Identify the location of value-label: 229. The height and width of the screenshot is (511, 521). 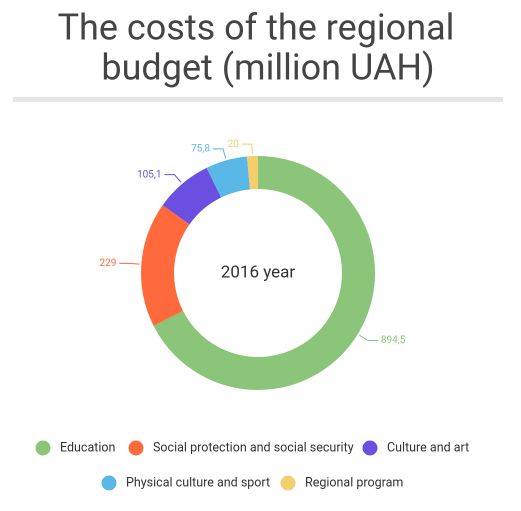
(107, 263).